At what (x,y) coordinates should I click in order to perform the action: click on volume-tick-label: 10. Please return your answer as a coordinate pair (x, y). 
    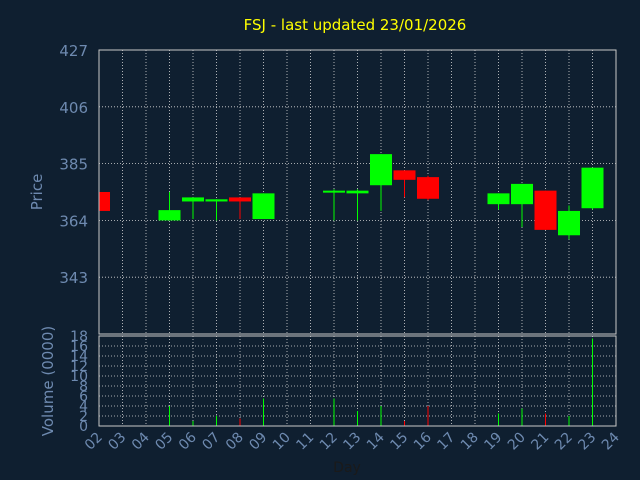
    Looking at the image, I should click on (79, 377).